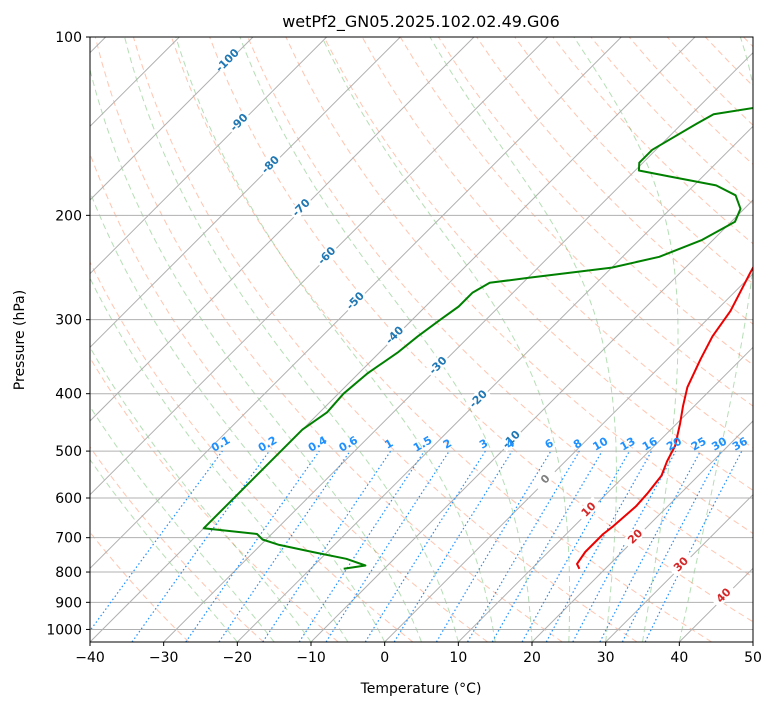  Describe the element at coordinates (68, 395) in the screenshot. I see `y-tick-label: 400` at that location.